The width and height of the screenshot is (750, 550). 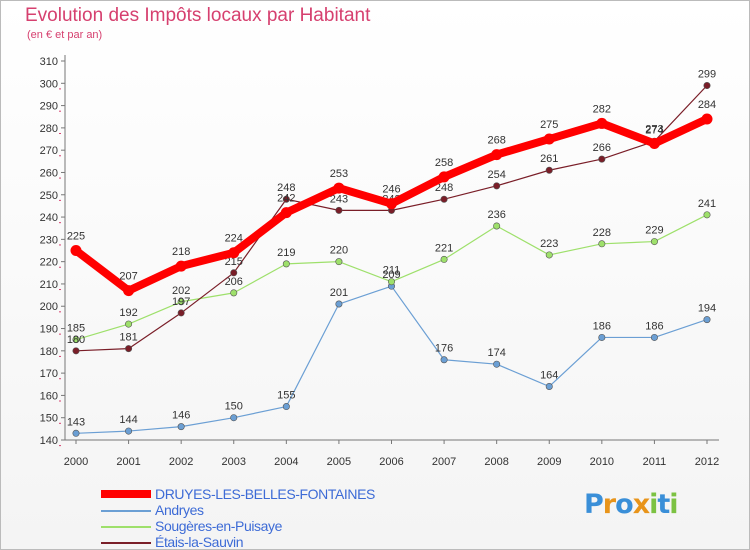 What do you see at coordinates (49, 218) in the screenshot?
I see `y-tick-label: 240` at bounding box center [49, 218].